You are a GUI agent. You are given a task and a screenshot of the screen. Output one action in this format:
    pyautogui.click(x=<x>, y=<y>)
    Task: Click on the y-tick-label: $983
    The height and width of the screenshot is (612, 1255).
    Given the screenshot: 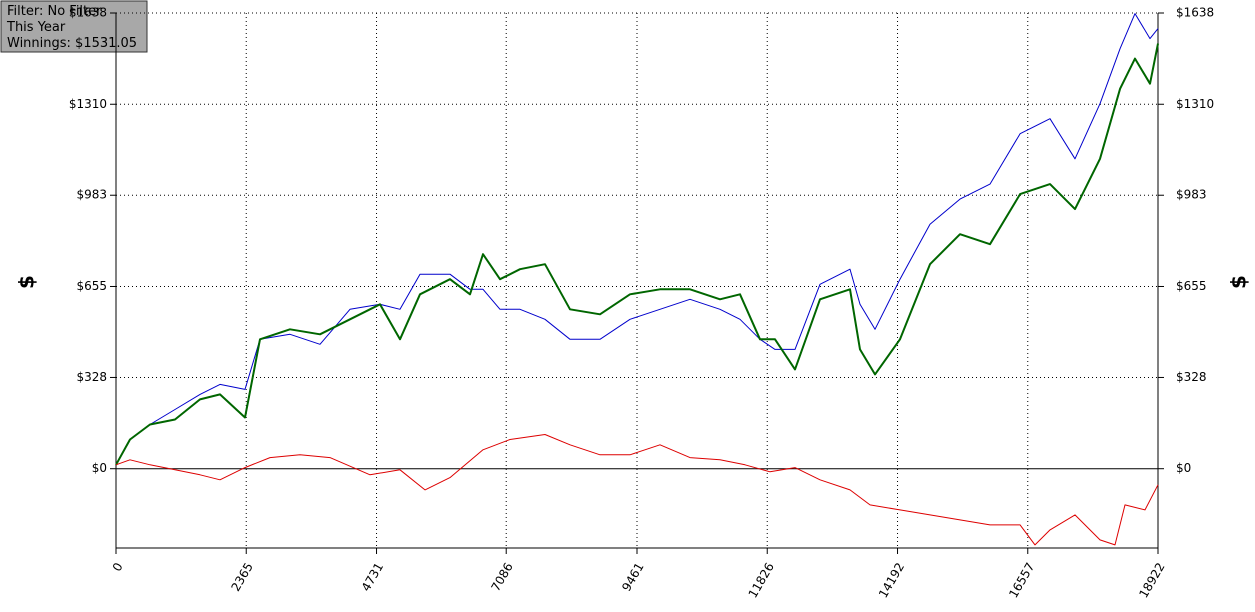 What is the action you would take?
    pyautogui.click(x=91, y=195)
    